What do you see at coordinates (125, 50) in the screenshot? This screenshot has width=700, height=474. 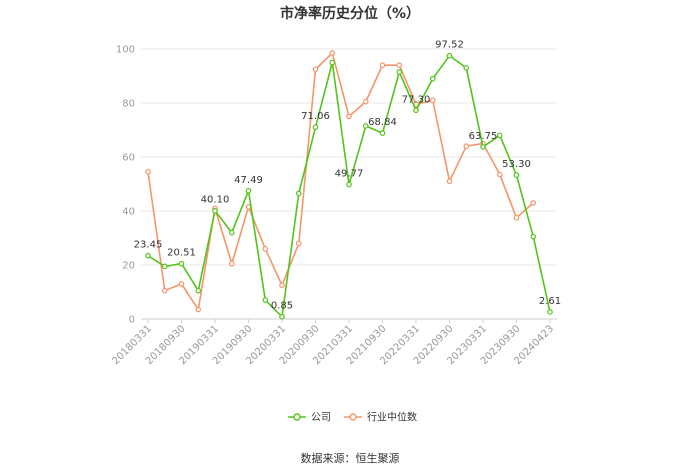 I see `y-tick-label: 100` at bounding box center [125, 50].